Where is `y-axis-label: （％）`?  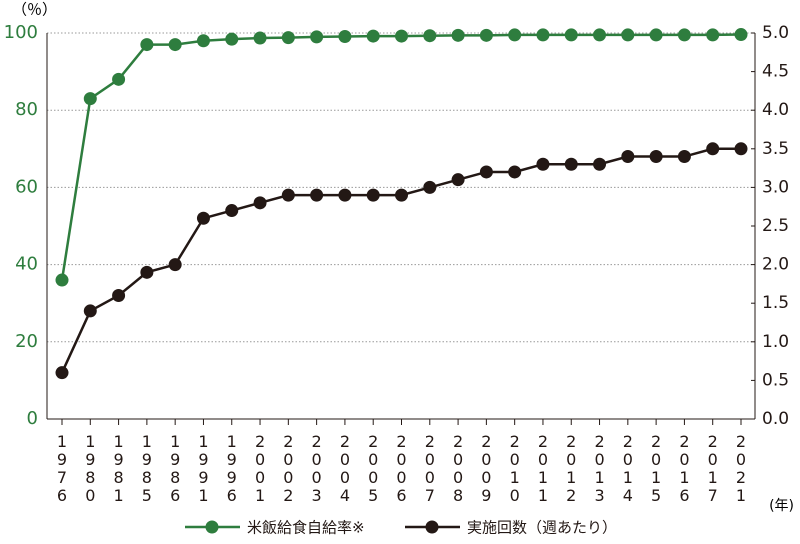 y-axis-label: （％） is located at coordinates (34, 10).